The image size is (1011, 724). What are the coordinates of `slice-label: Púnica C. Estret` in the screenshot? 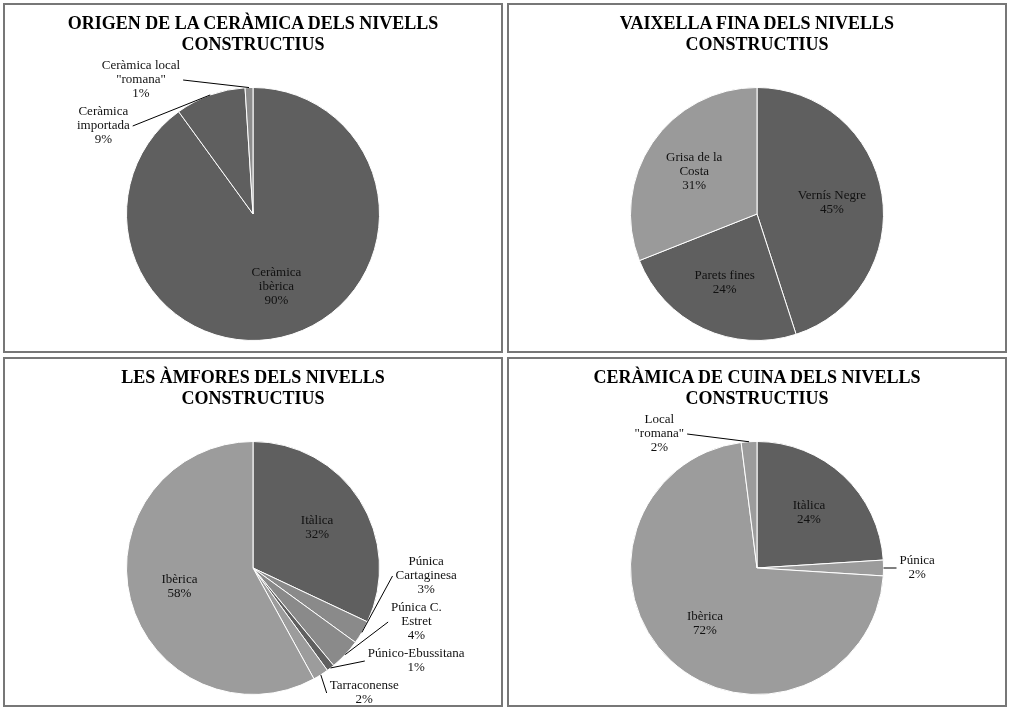 It's located at (416, 614).